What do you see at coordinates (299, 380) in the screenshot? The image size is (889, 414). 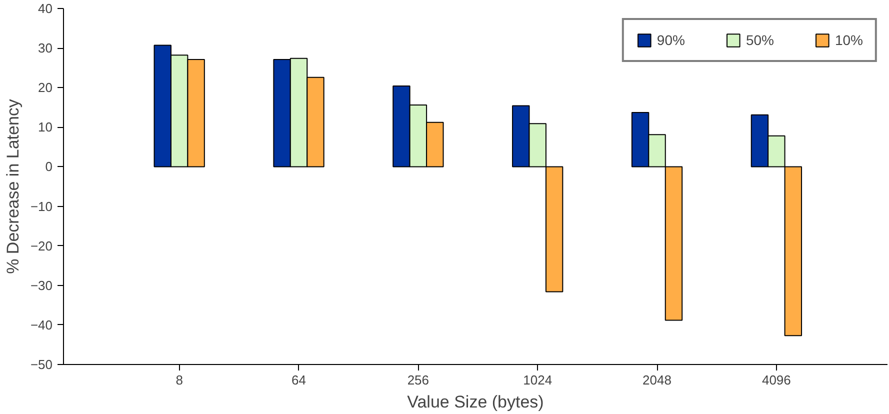 I see `x-tick-label: 64` at bounding box center [299, 380].